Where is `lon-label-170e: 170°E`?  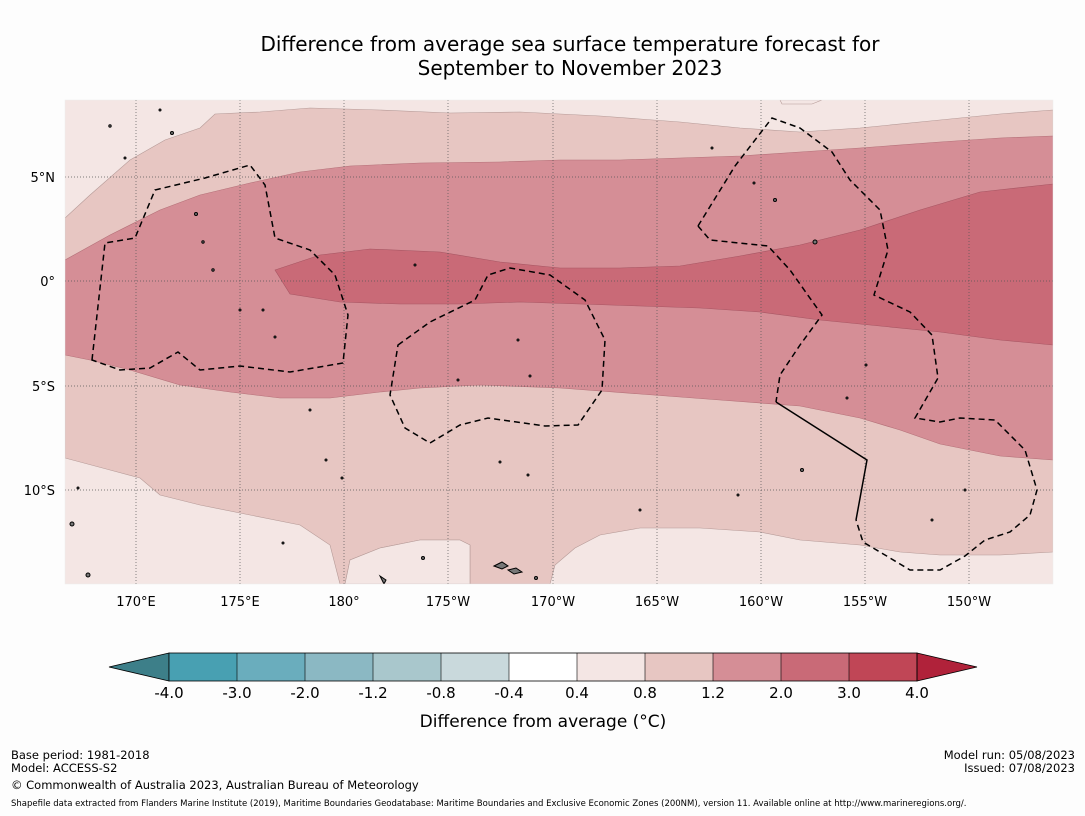 lon-label-170e: 170°E is located at coordinates (136, 602).